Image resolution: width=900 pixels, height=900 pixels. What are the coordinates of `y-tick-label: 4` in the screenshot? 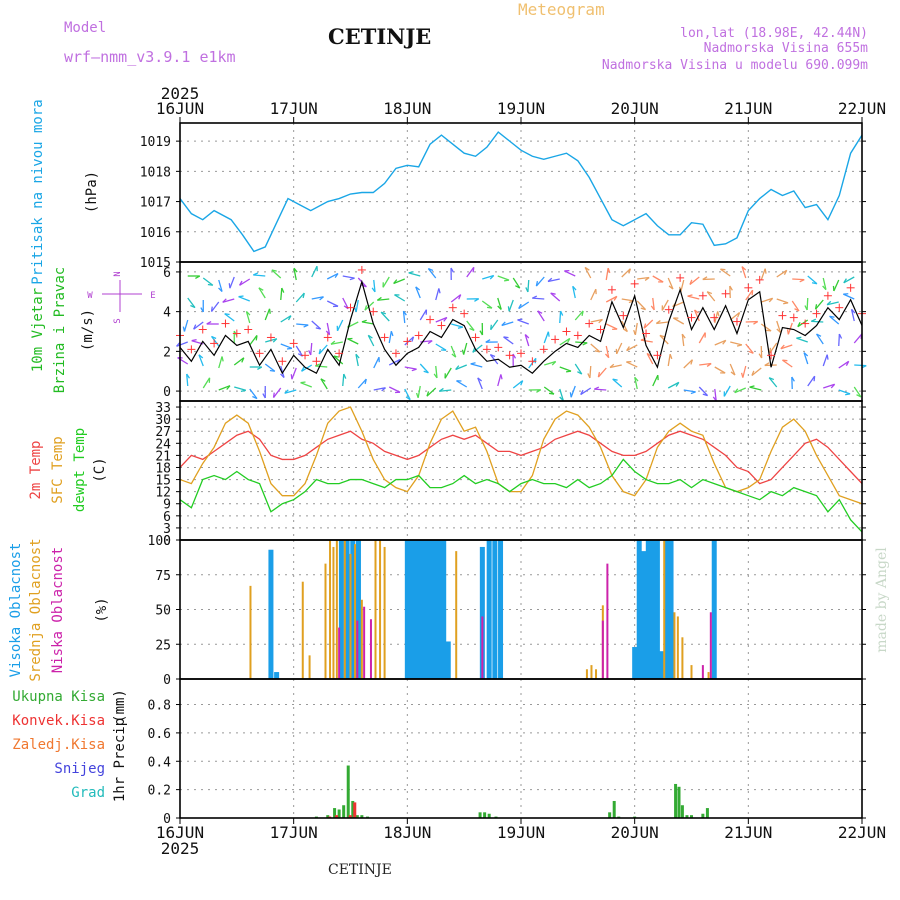 It's located at (167, 313).